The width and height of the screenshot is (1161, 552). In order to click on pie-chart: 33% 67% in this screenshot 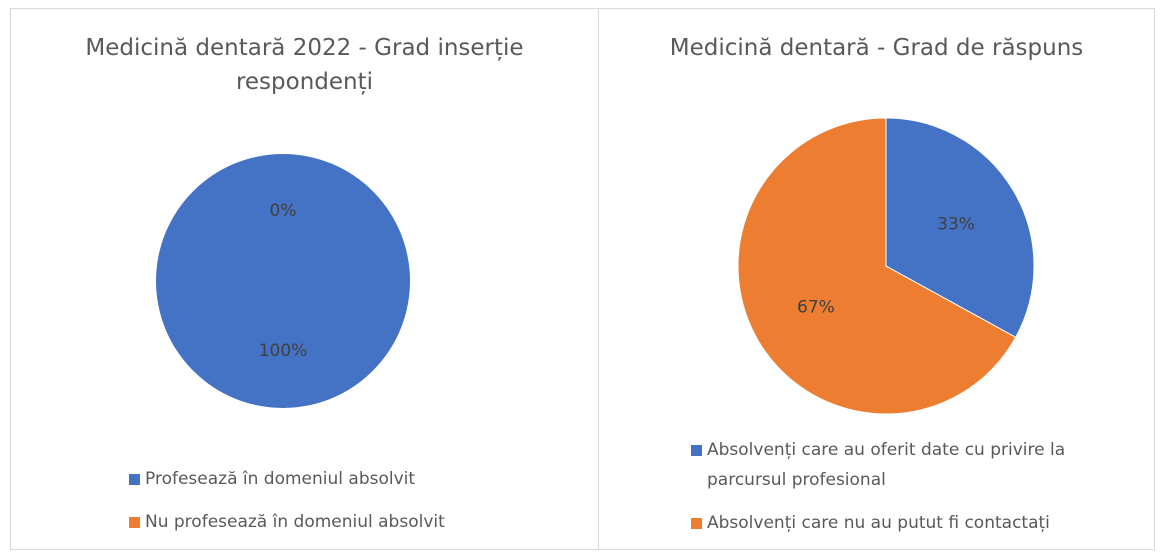, I will do `click(886, 266)`.